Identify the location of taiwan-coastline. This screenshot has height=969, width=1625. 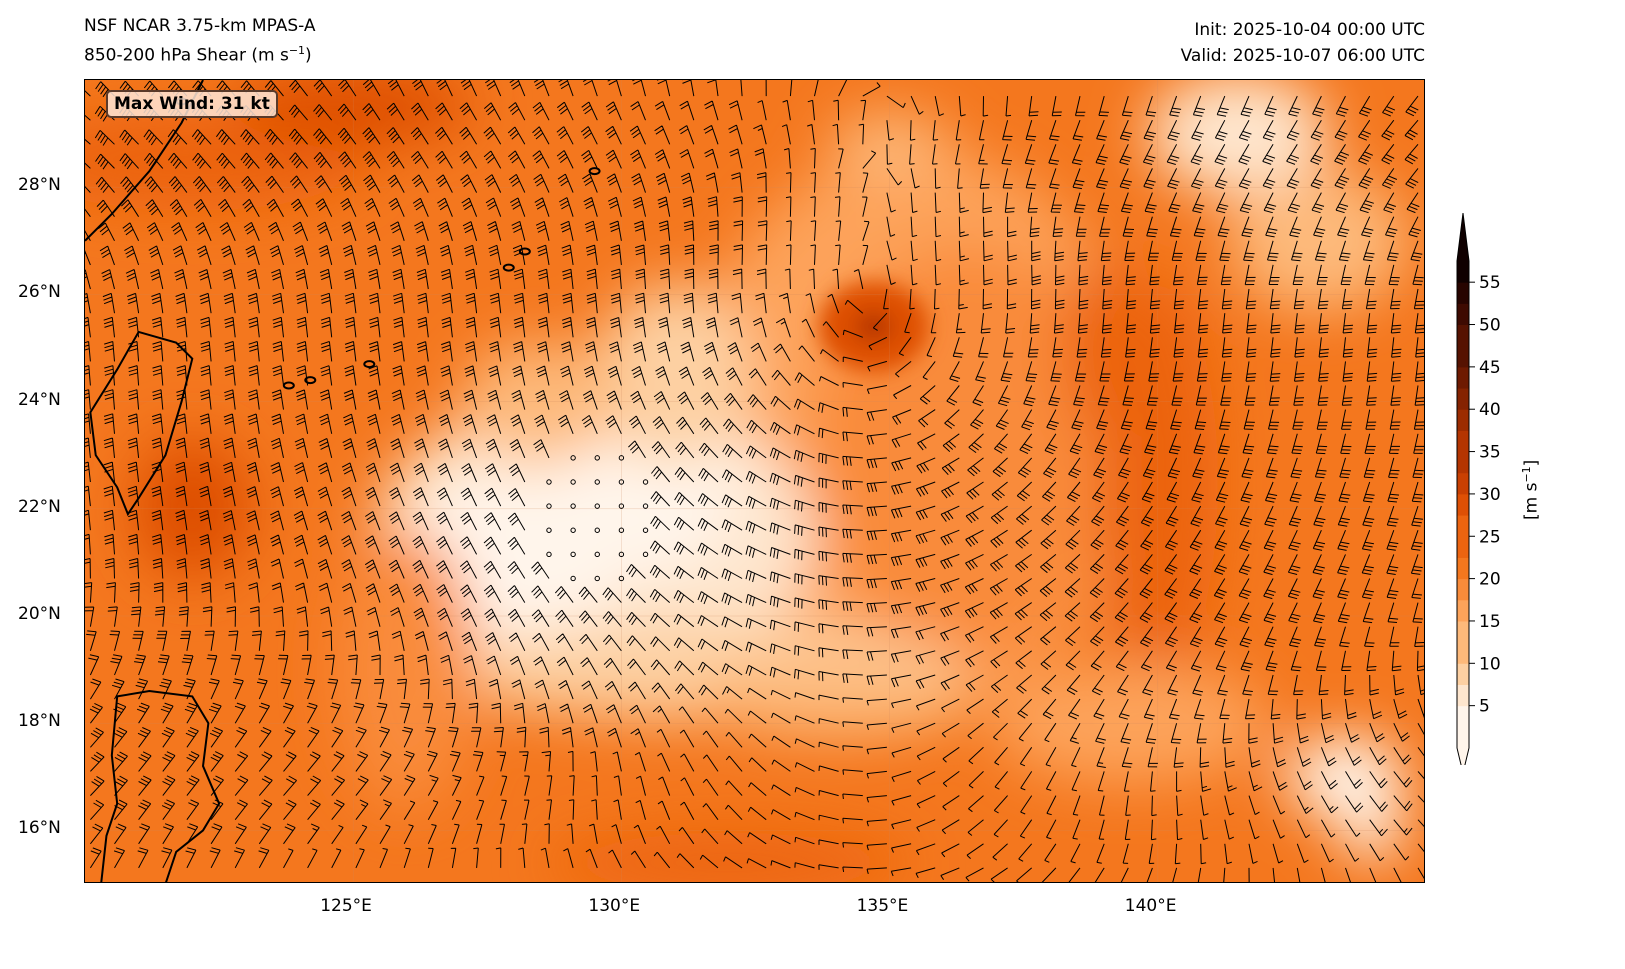
(141, 423).